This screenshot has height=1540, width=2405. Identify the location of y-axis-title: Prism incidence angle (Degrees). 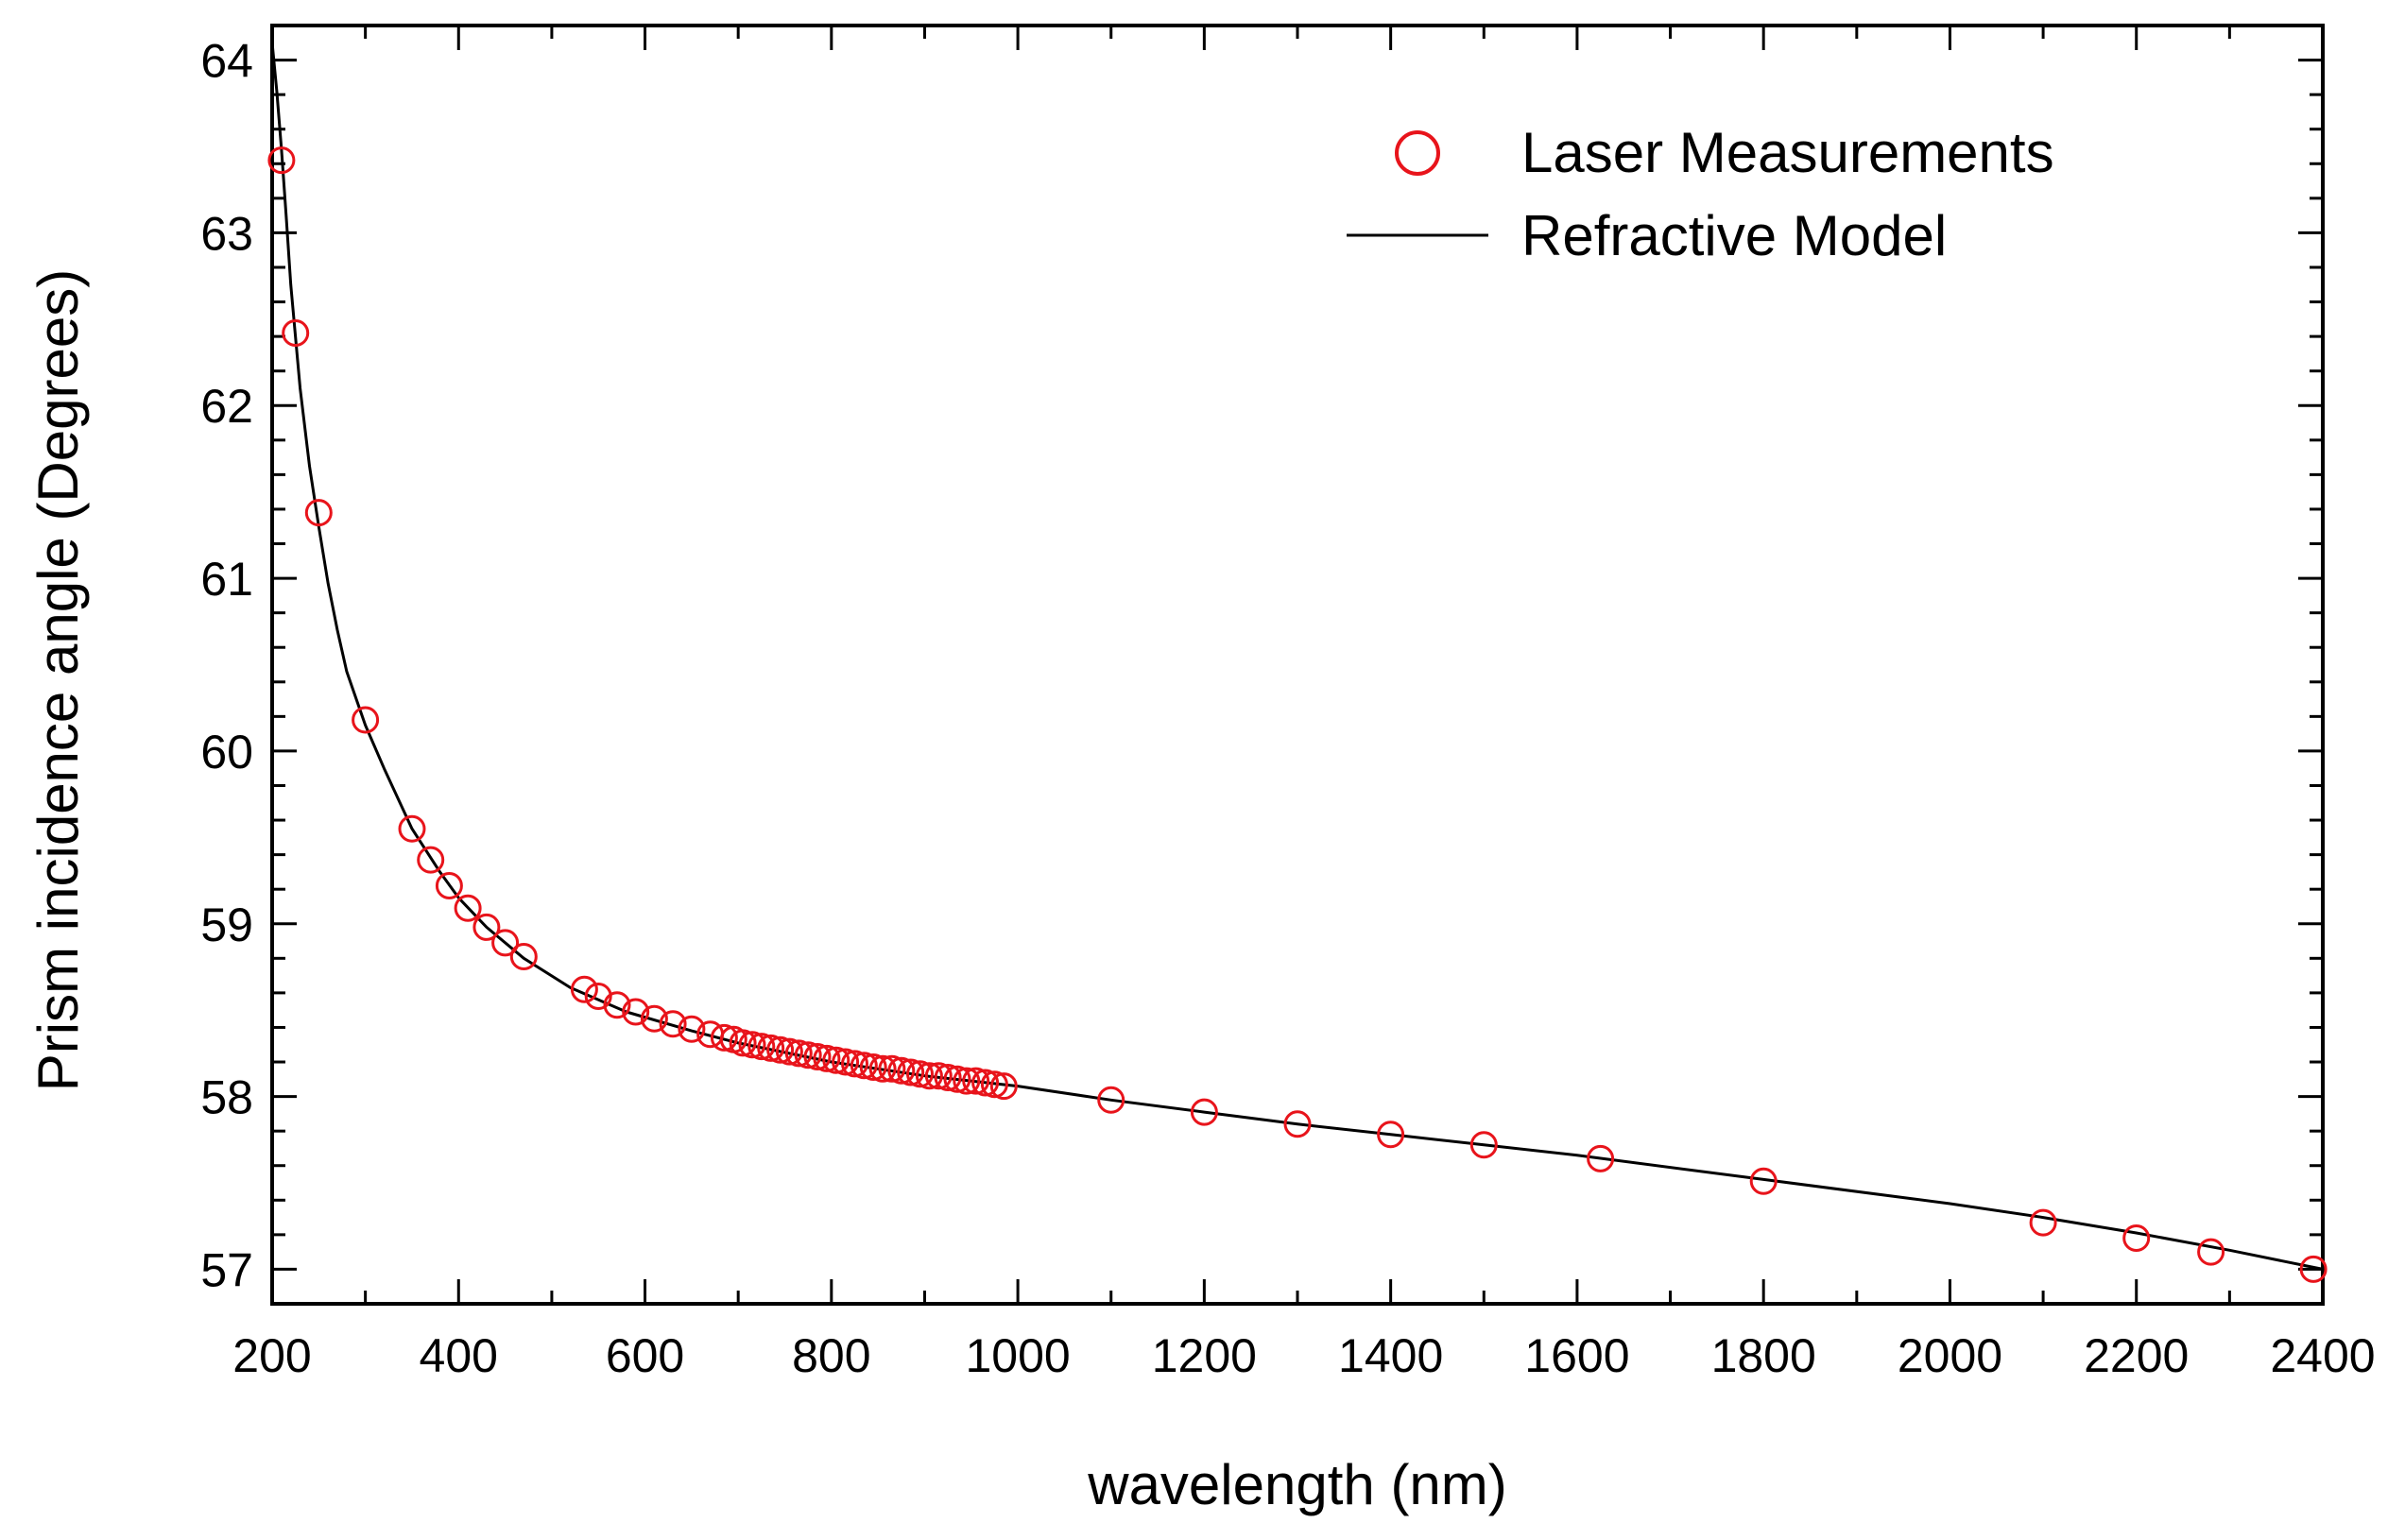
(58, 680).